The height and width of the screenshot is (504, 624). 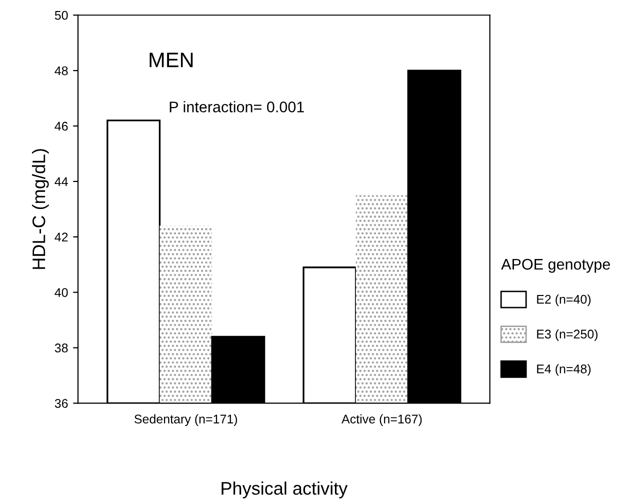 What do you see at coordinates (61, 403) in the screenshot?
I see `y-tick-label: 36` at bounding box center [61, 403].